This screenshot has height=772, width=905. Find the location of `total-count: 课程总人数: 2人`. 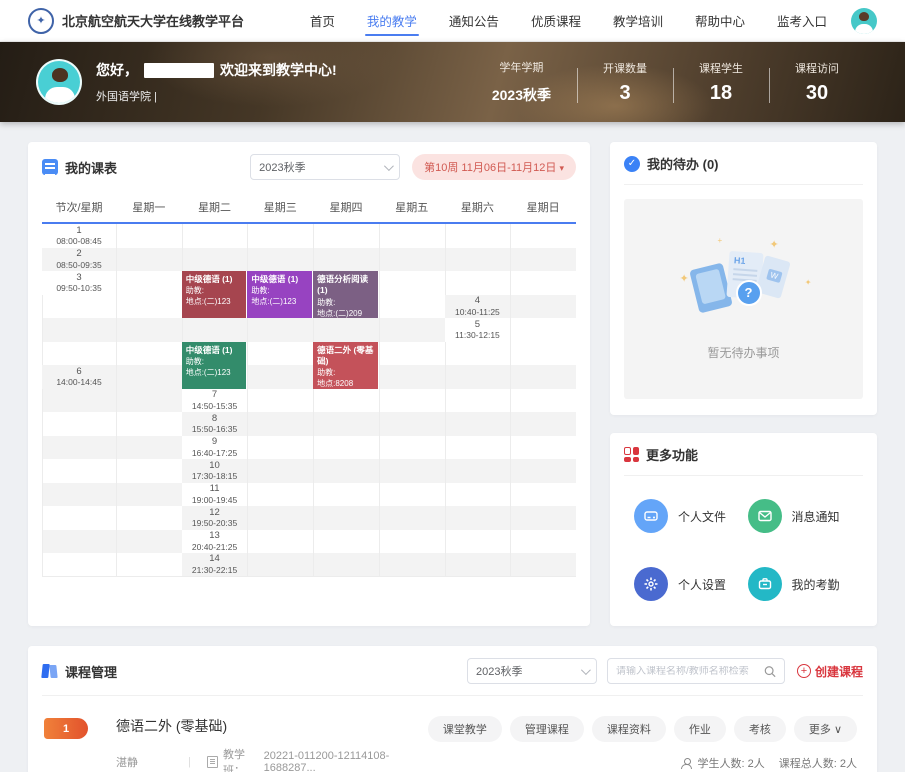

total-count: 课程总人数: 2人 is located at coordinates (817, 764).